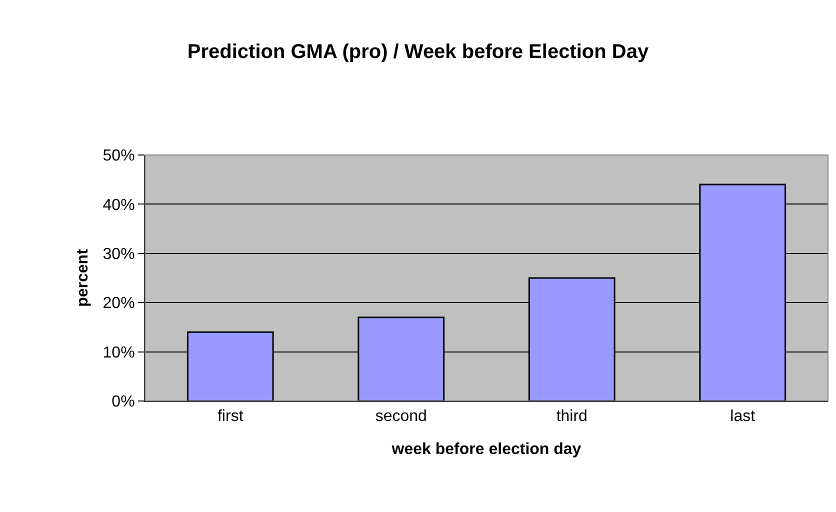 The width and height of the screenshot is (836, 512). I want to click on y-tick-label: 0%, so click(123, 402).